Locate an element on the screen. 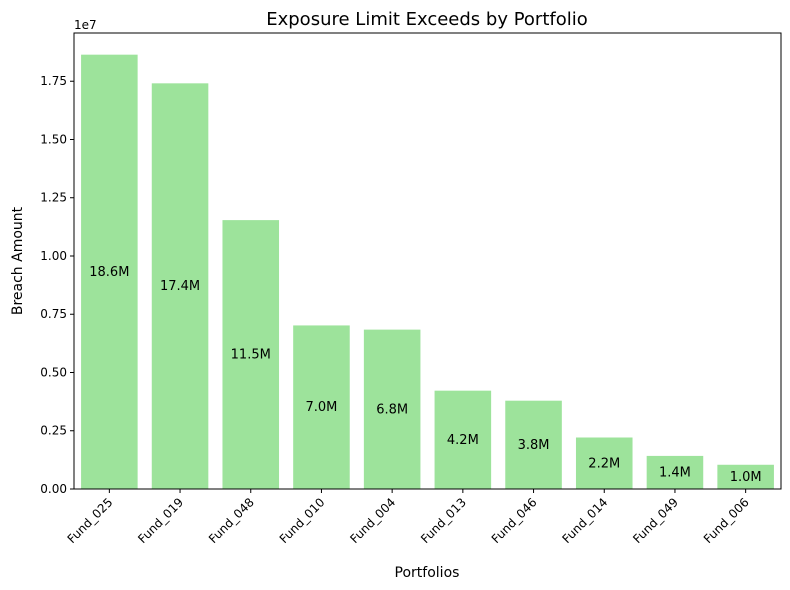 The image size is (790, 590). bar-value-label: 7.0M is located at coordinates (322, 407).